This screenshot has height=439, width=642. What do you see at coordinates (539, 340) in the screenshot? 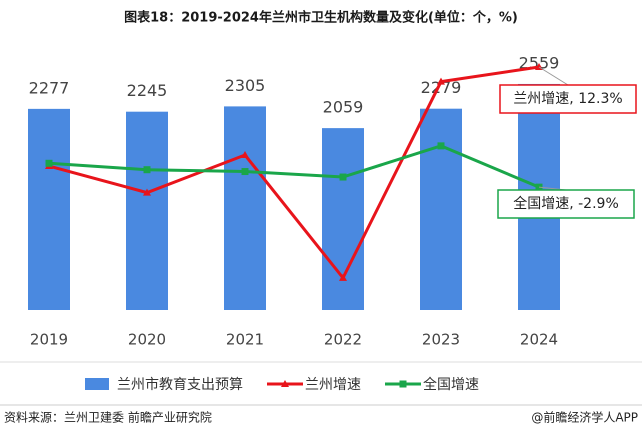
I see `x-tick-label: 2024` at bounding box center [539, 340].